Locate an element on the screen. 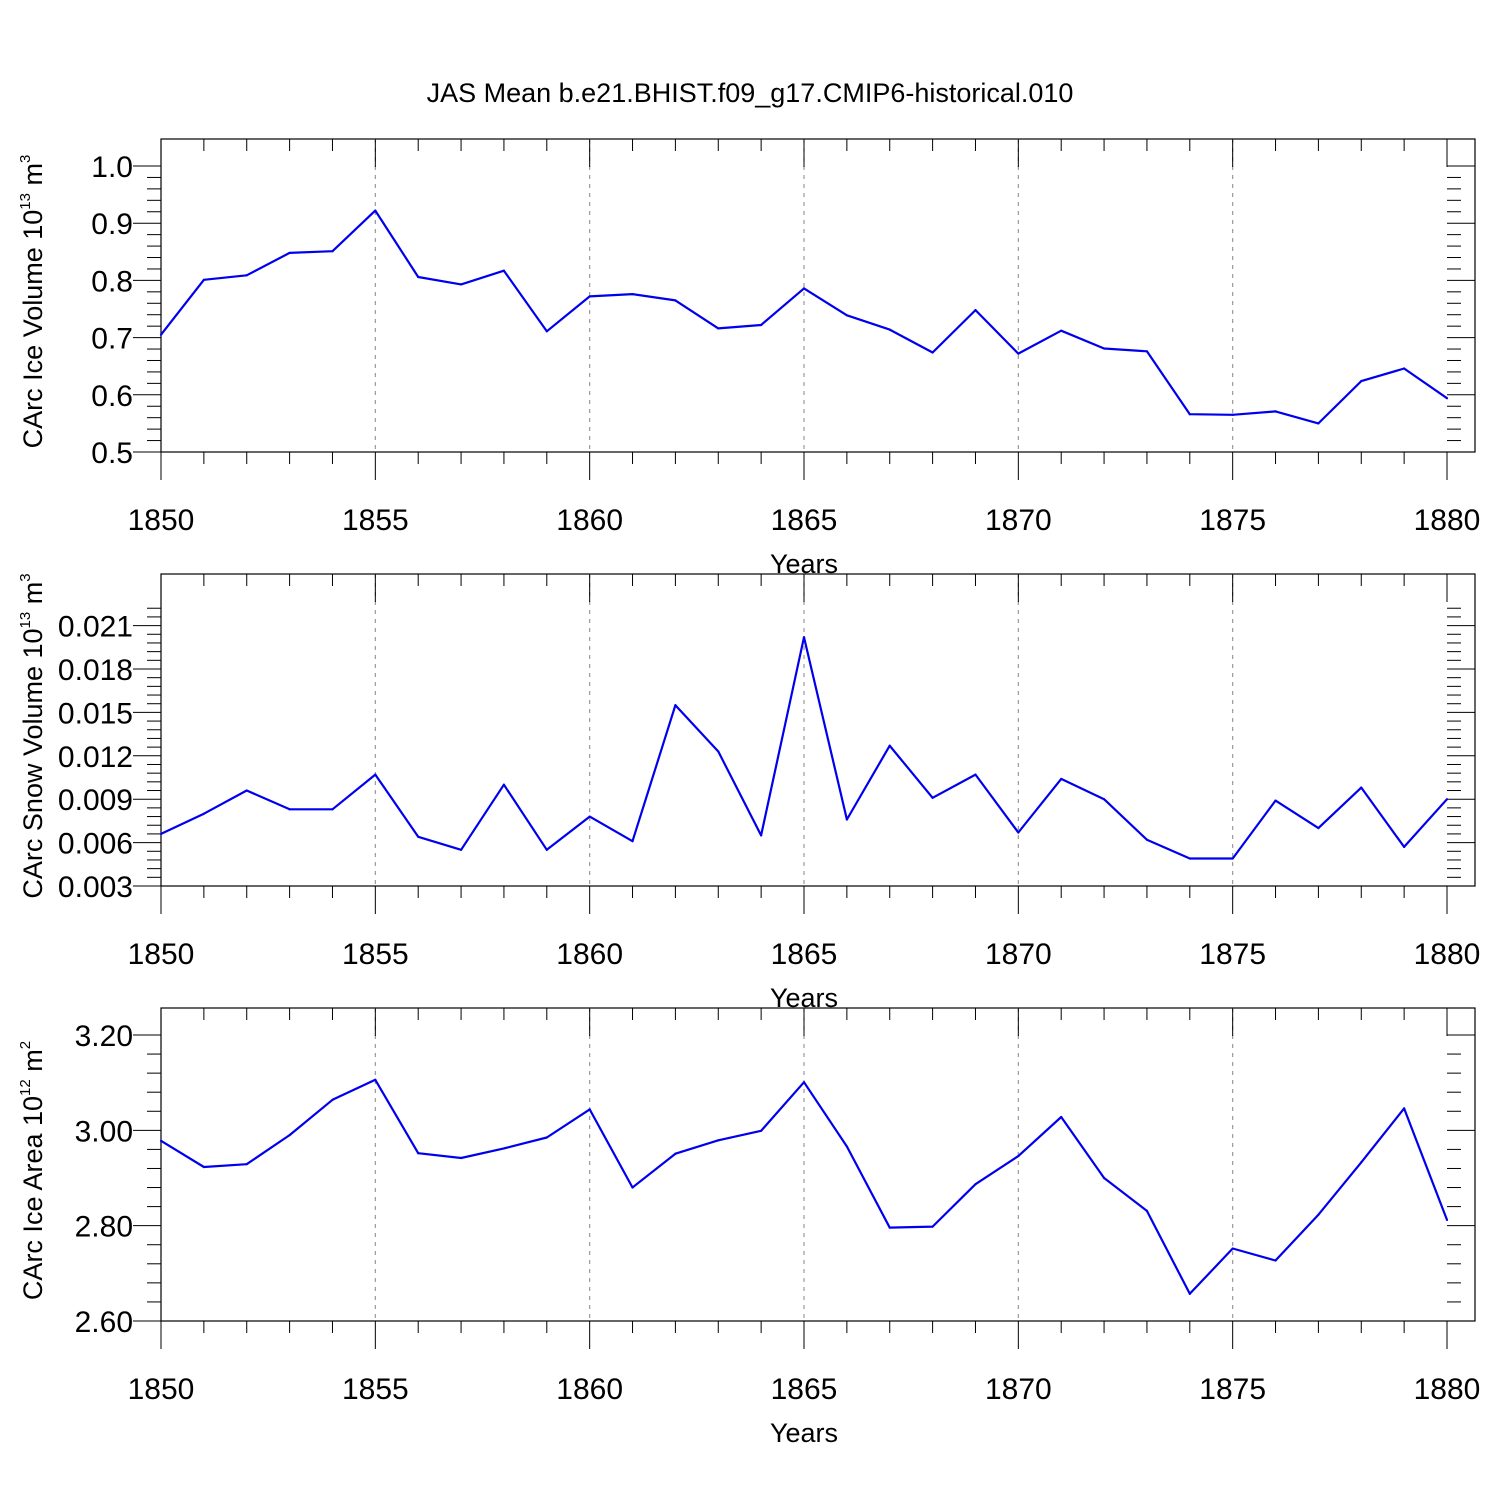 Image resolution: width=1500 pixels, height=1500 pixels. y-tick-label: 2.60 is located at coordinates (104, 1322).